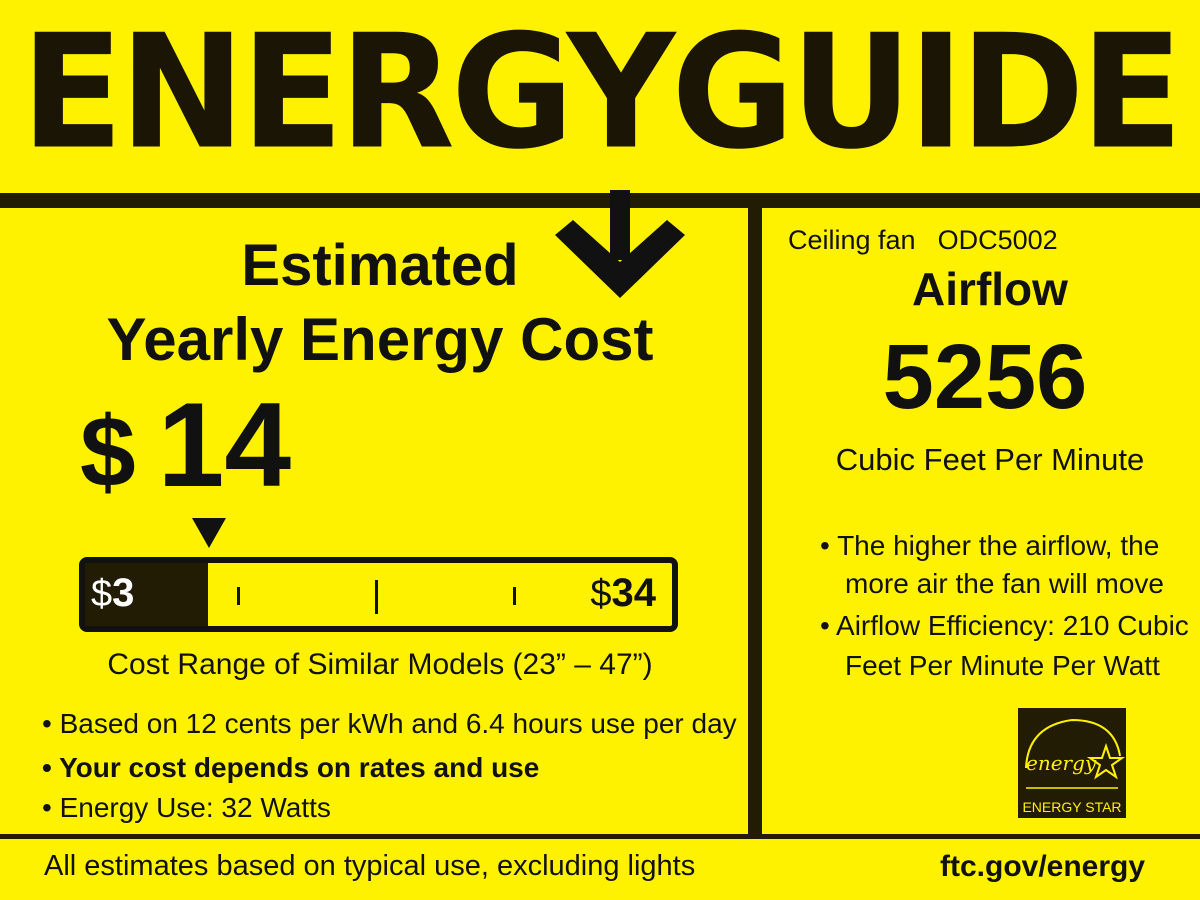 The image size is (1200, 900). I want to click on right-bullet: • The higher the airflow, the, so click(990, 545).